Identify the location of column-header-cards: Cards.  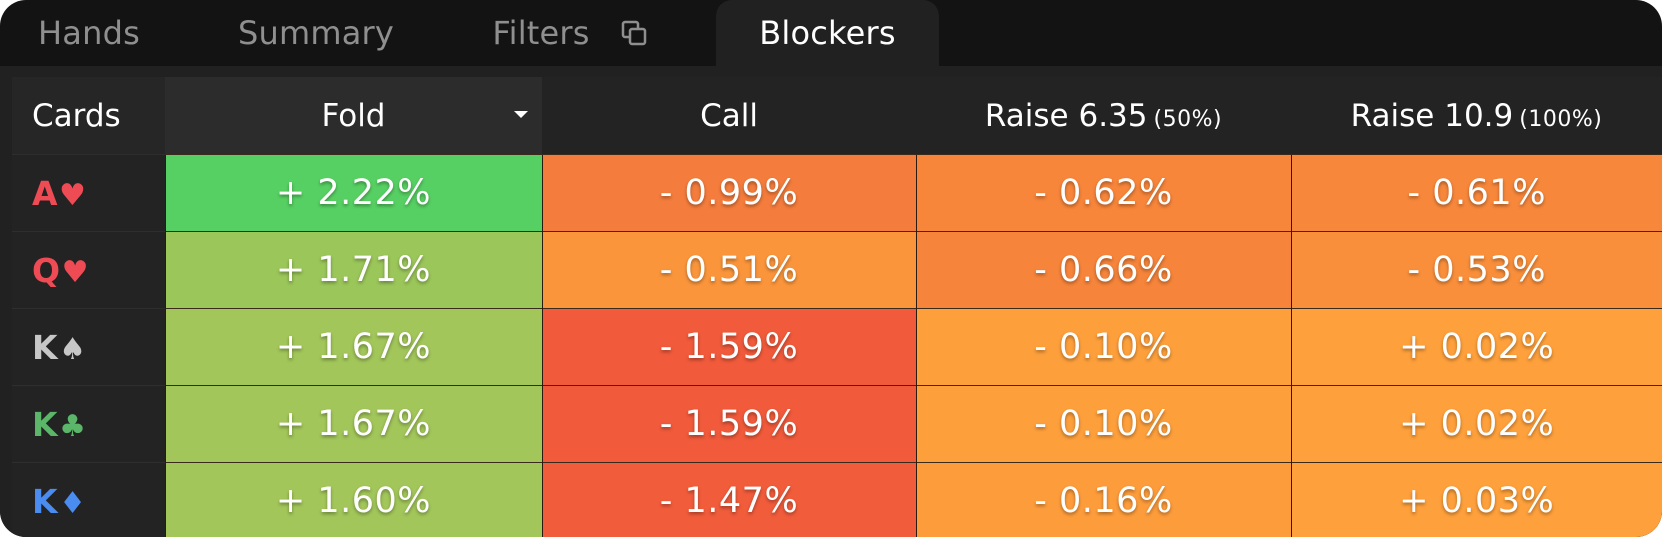
(88, 116).